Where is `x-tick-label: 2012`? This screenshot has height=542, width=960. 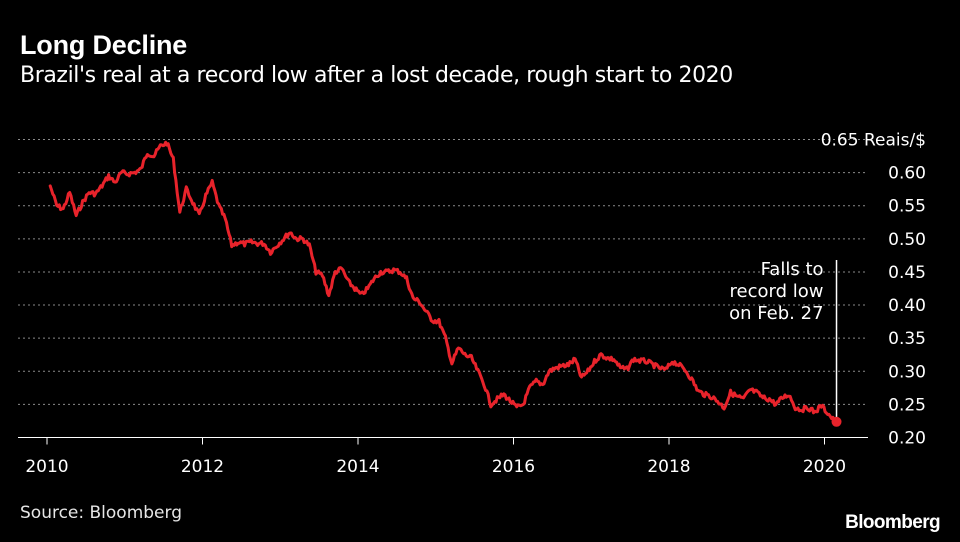
x-tick-label: 2012 is located at coordinates (202, 467).